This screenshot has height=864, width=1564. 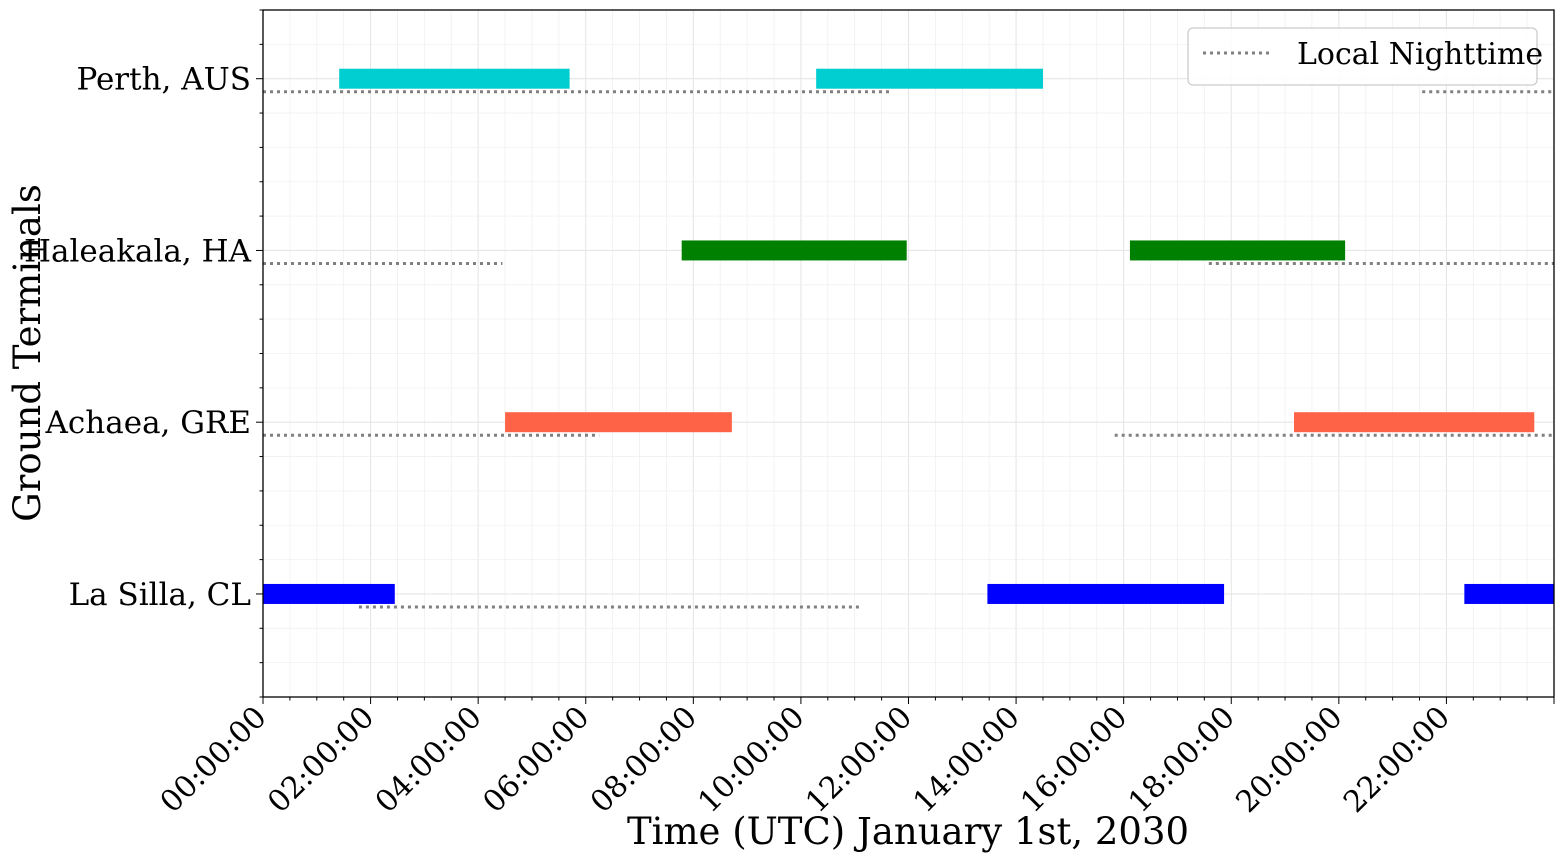 I want to click on legend-label-nighttime: Local Nighttime, so click(x=1420, y=54).